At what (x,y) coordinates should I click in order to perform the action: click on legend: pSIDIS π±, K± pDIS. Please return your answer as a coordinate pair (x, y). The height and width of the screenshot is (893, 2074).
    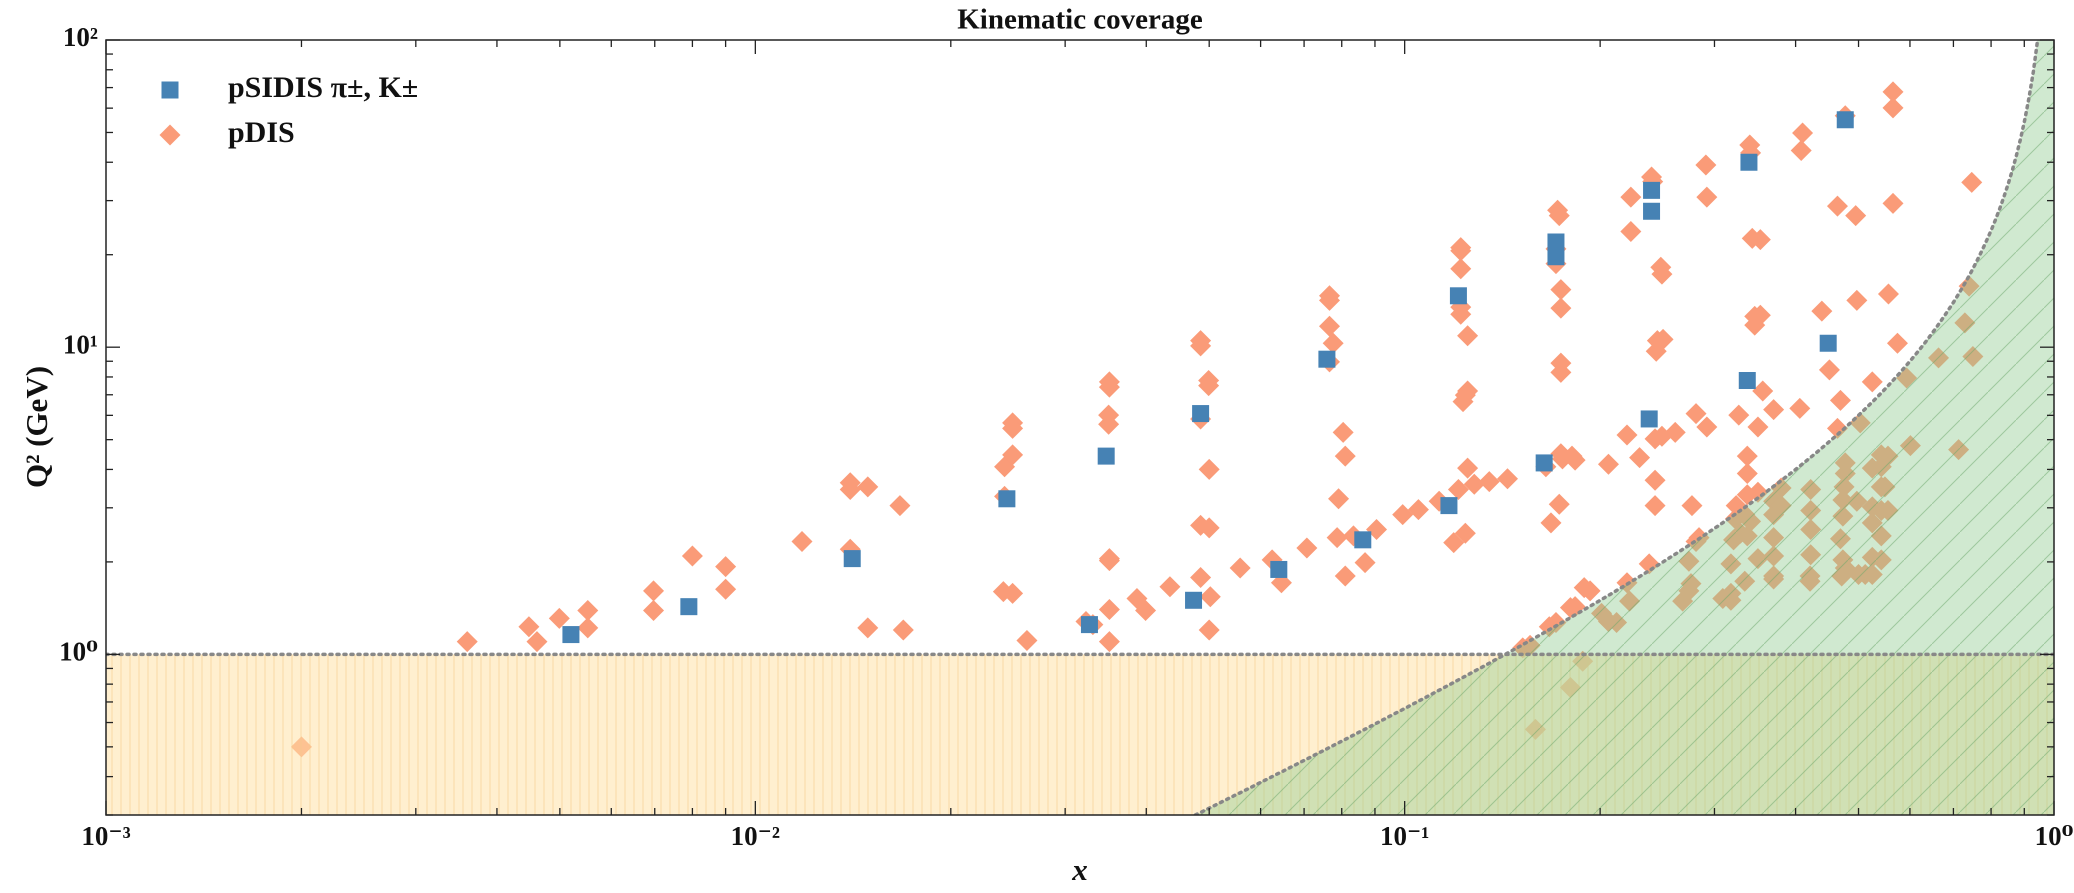
    Looking at the image, I should click on (288, 110).